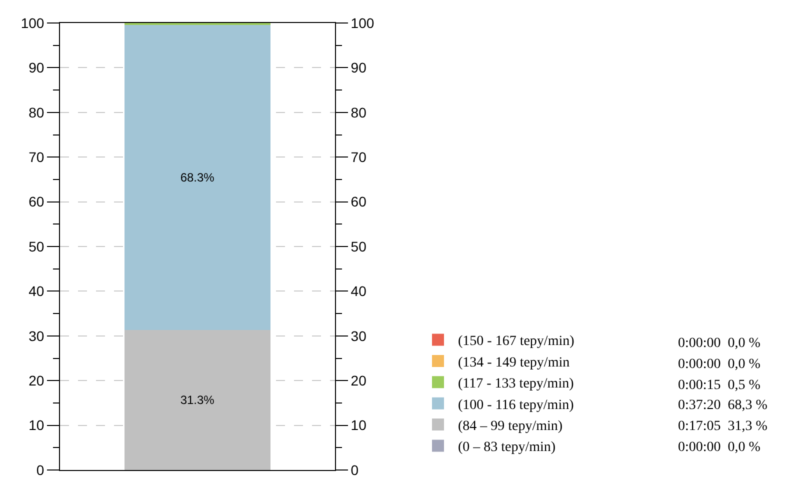  I want to click on bar, so click(197, 177).